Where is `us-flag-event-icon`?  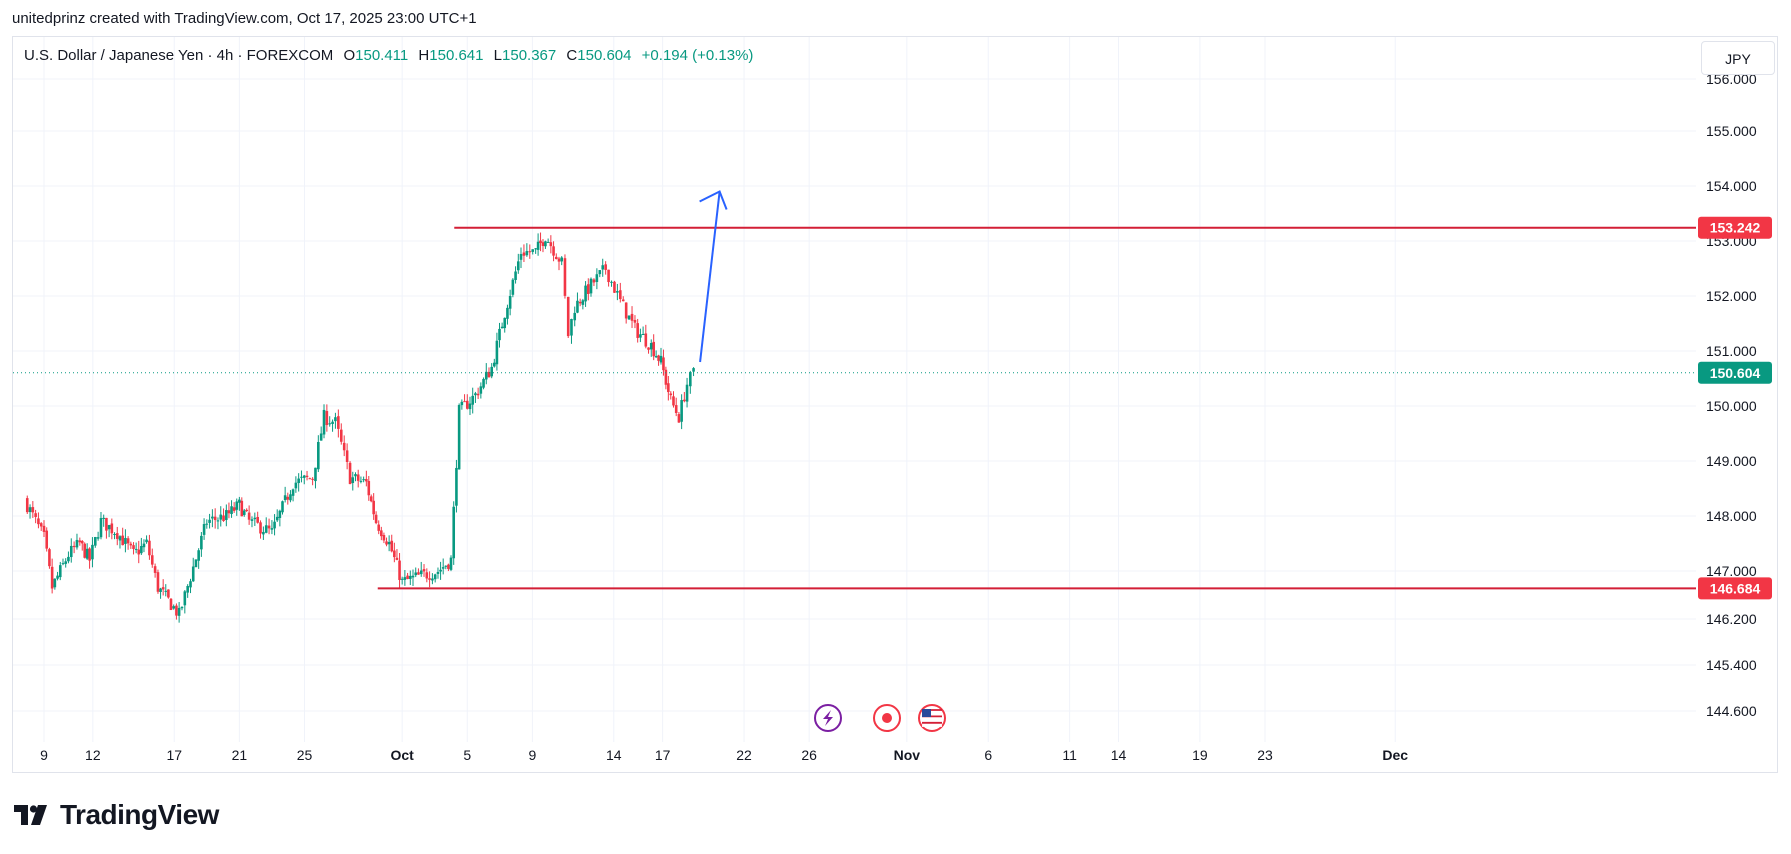
us-flag-event-icon is located at coordinates (932, 718).